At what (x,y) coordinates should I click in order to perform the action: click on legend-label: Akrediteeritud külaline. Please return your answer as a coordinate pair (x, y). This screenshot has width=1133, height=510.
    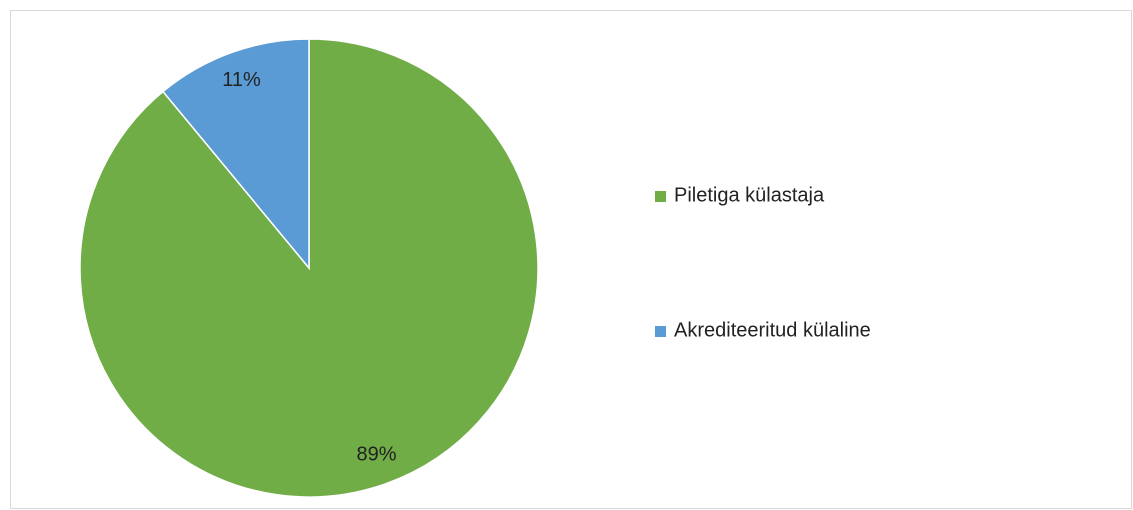
    Looking at the image, I should click on (772, 330).